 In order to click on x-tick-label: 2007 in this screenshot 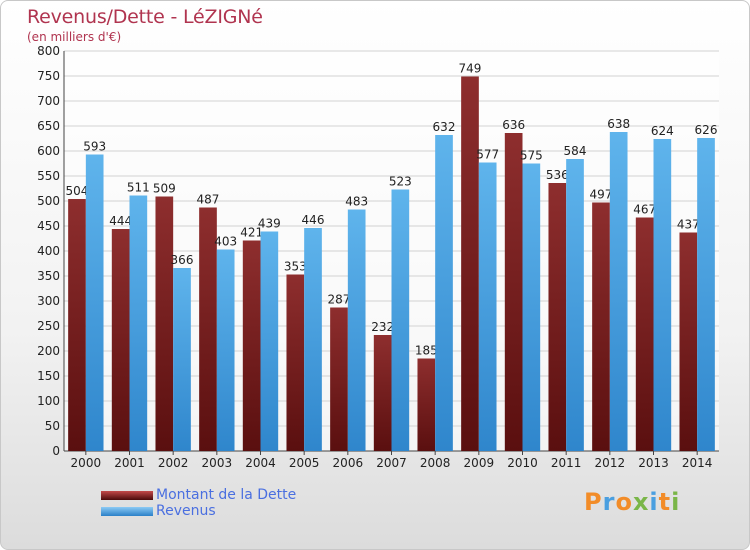, I will do `click(391, 463)`.